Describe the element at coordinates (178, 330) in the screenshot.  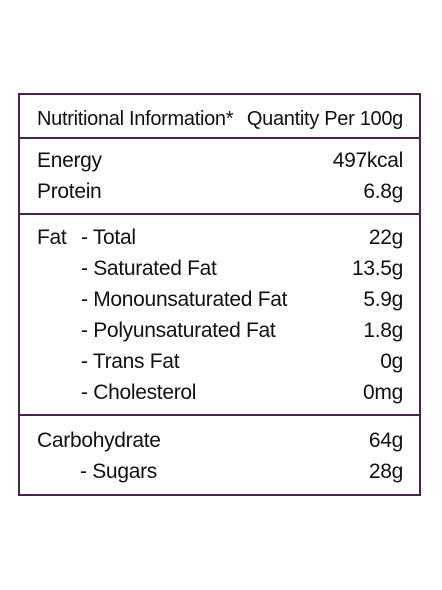
I see `nutrient-label: - Polyunsaturated Fat` at that location.